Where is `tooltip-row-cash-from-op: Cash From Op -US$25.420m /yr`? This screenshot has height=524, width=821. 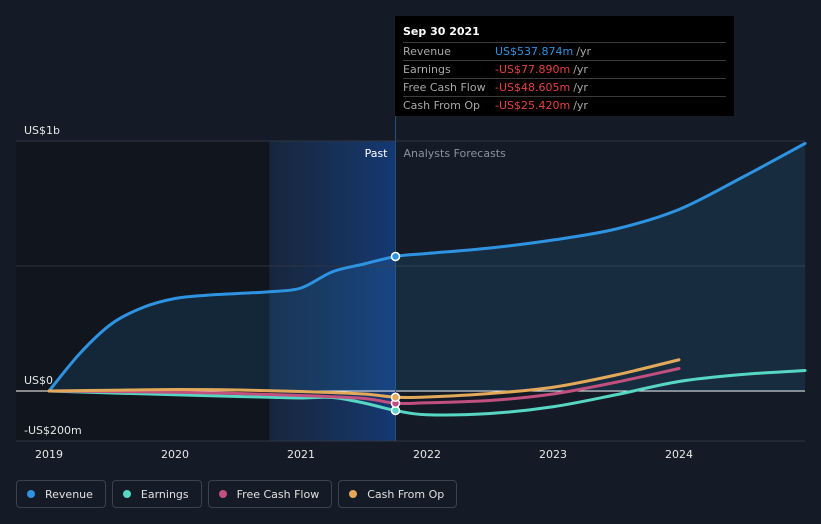 tooltip-row-cash-from-op: Cash From Op -US$25.420m /yr is located at coordinates (564, 105).